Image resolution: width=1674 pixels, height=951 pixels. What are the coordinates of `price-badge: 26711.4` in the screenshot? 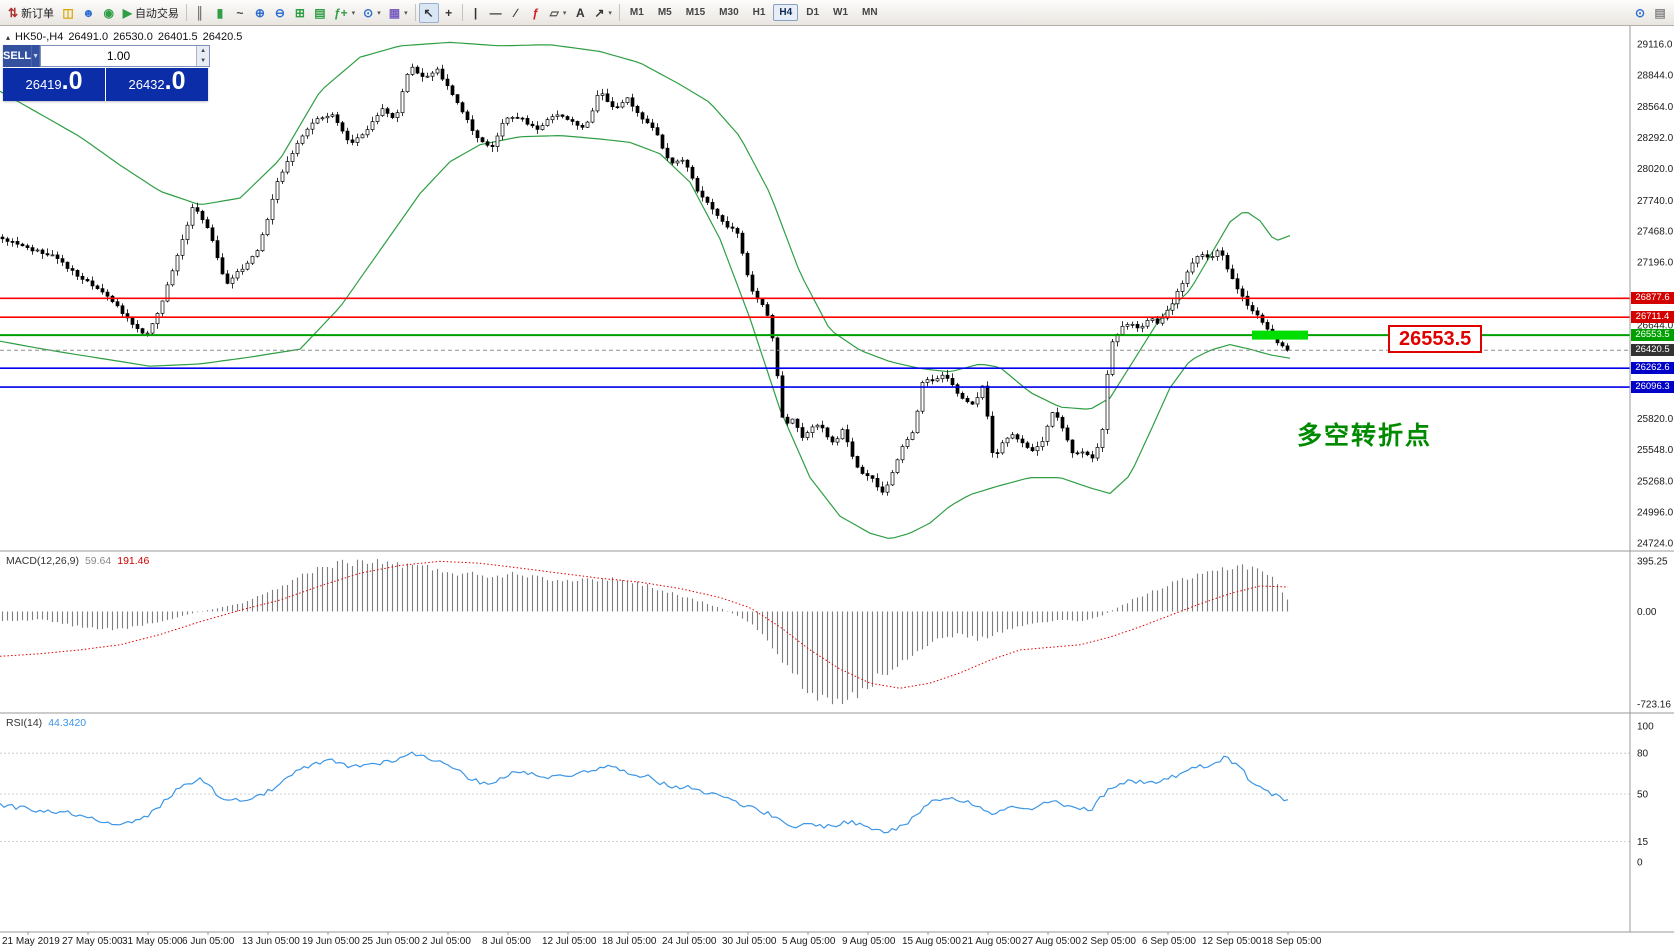 It's located at (1652, 317).